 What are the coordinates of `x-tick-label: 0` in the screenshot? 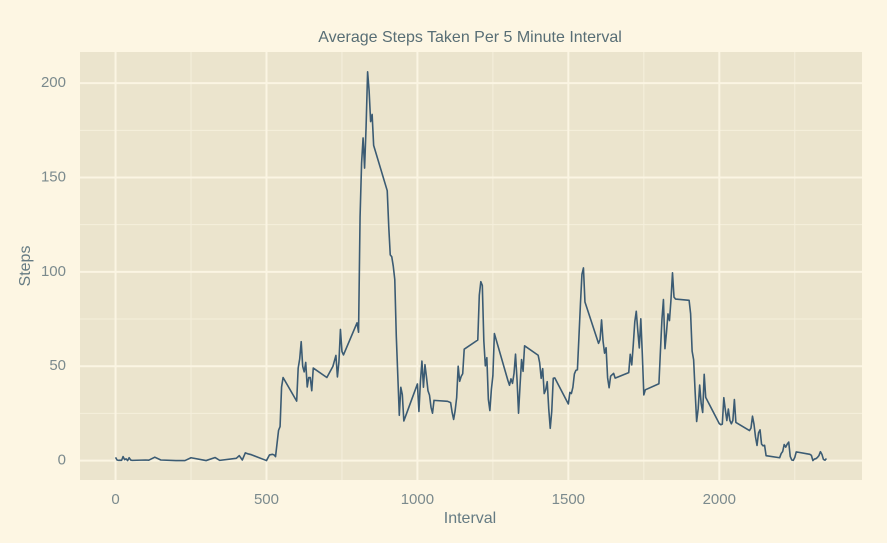 It's located at (115, 499).